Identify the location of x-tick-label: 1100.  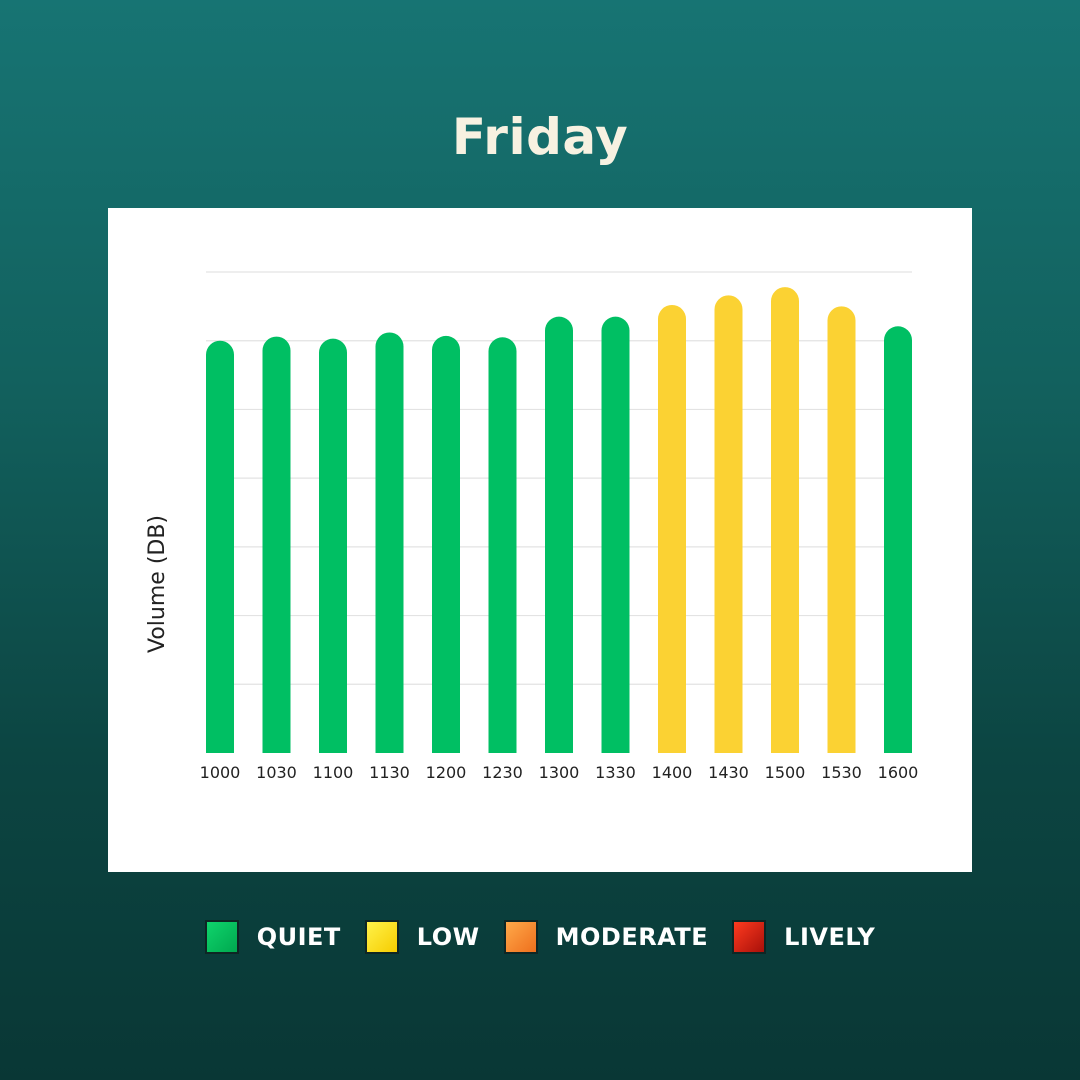
(333, 772).